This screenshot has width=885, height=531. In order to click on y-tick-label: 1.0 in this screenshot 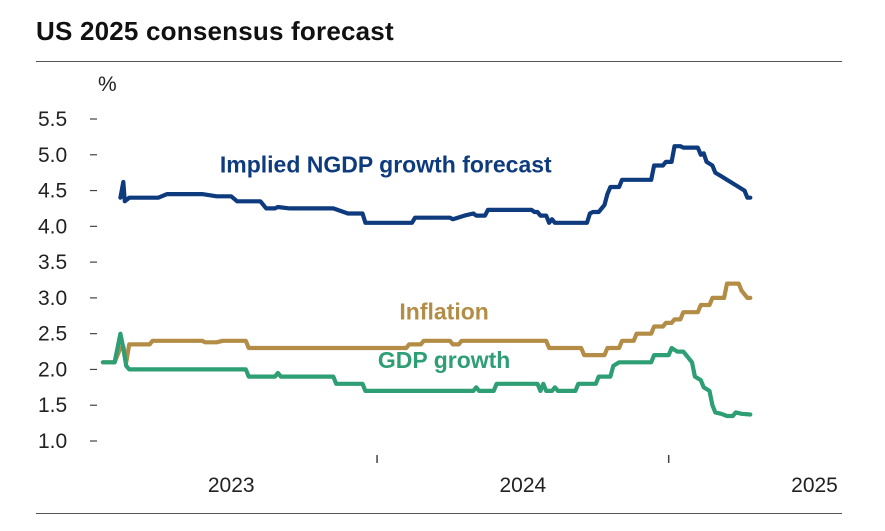, I will do `click(52, 441)`.